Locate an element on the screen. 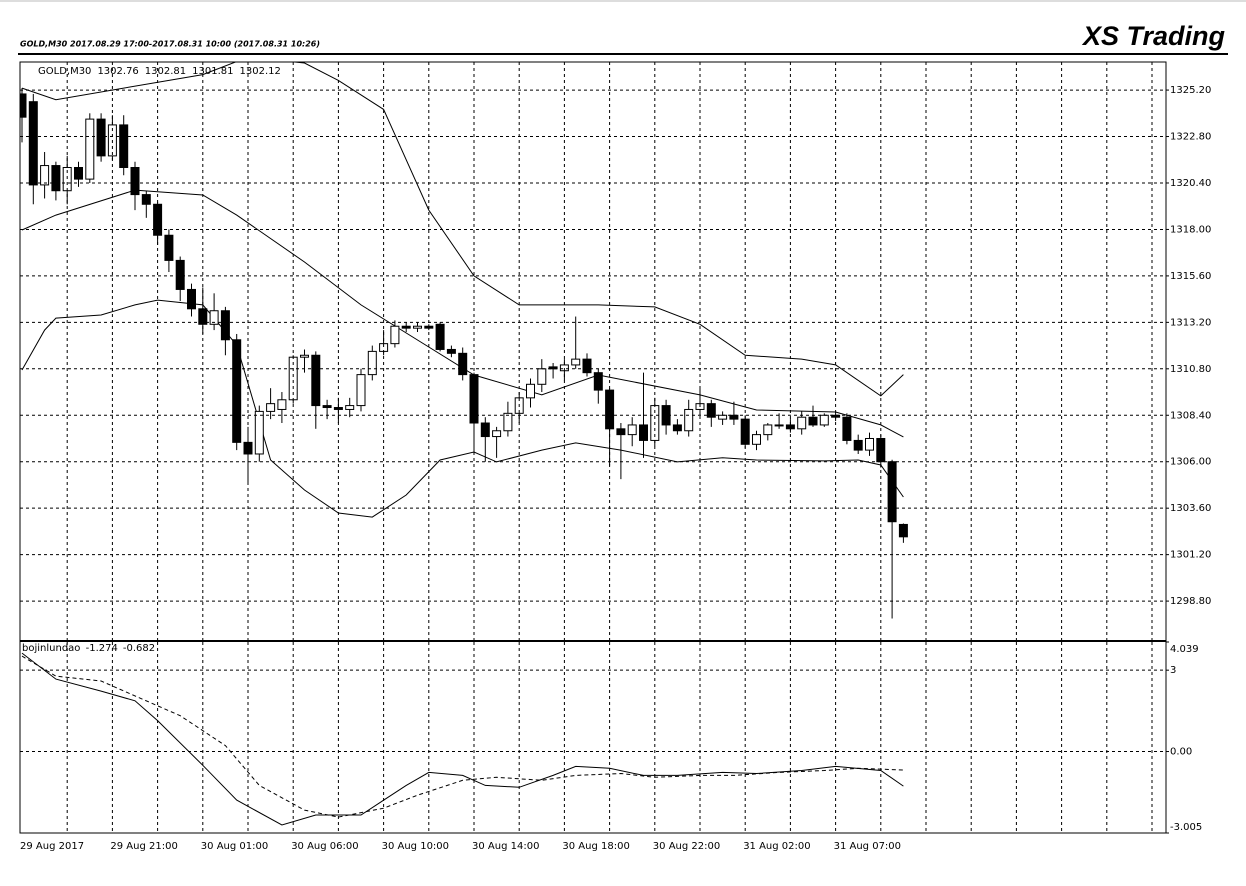 This screenshot has height=886, width=1246. y-tick-label: 1322.80 is located at coordinates (1190, 137).